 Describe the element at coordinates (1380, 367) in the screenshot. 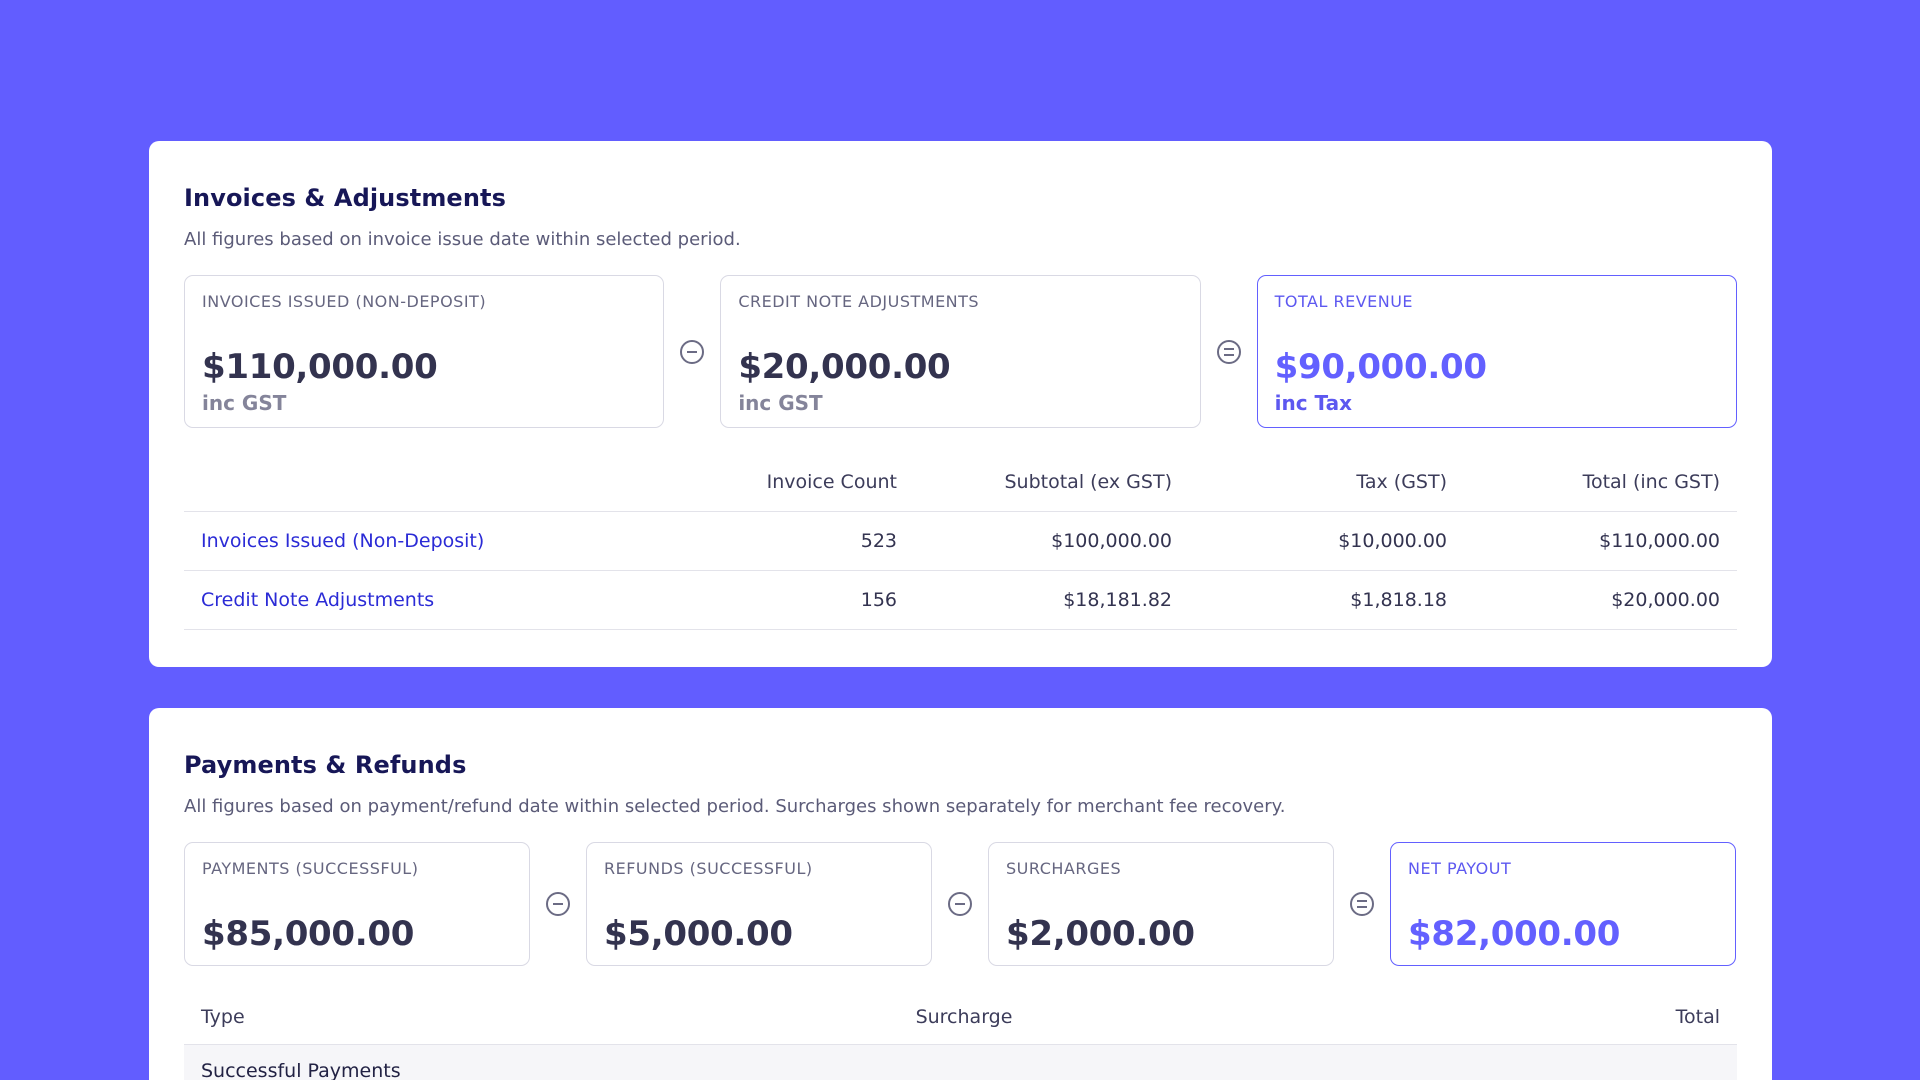

I see `metric-value: $90,000.00` at that location.